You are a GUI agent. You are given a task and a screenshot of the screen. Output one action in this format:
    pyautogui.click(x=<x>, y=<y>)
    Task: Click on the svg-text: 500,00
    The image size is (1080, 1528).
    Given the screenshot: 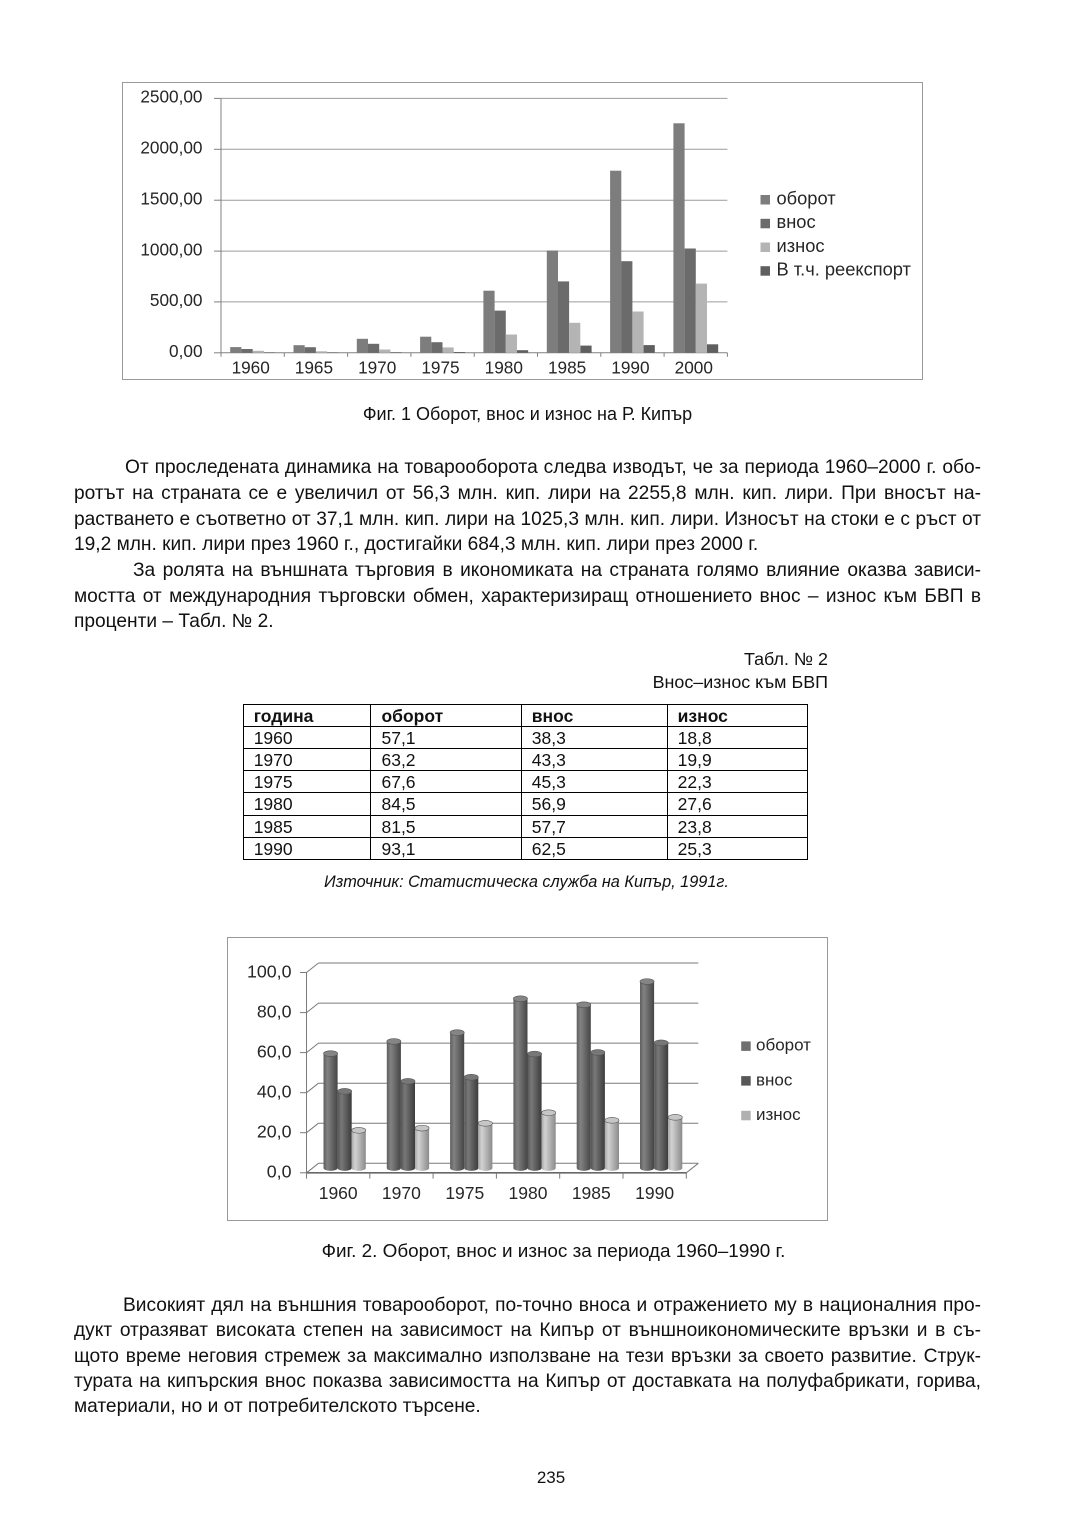 What is the action you would take?
    pyautogui.click(x=176, y=300)
    